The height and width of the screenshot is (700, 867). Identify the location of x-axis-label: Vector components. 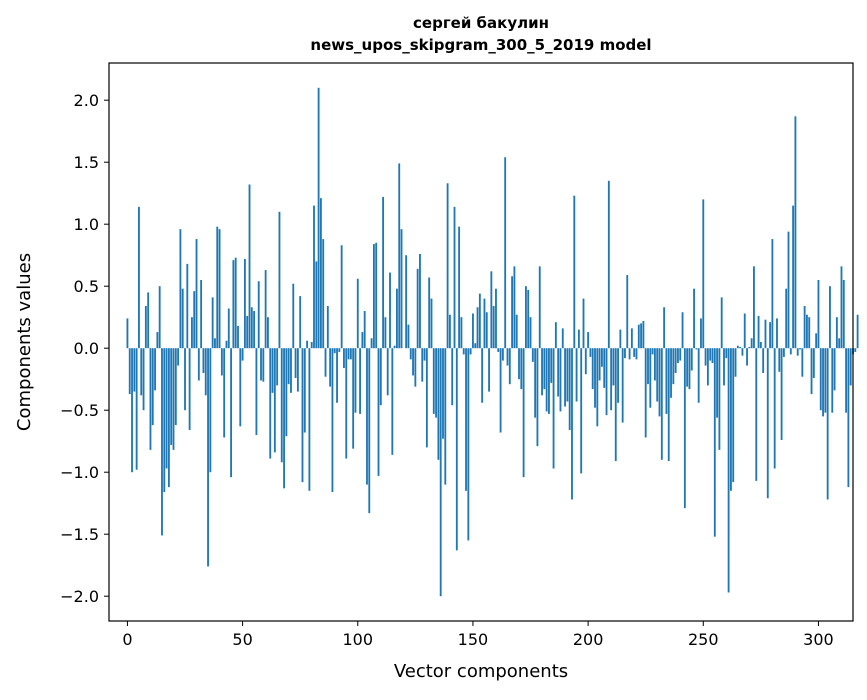
(481, 671).